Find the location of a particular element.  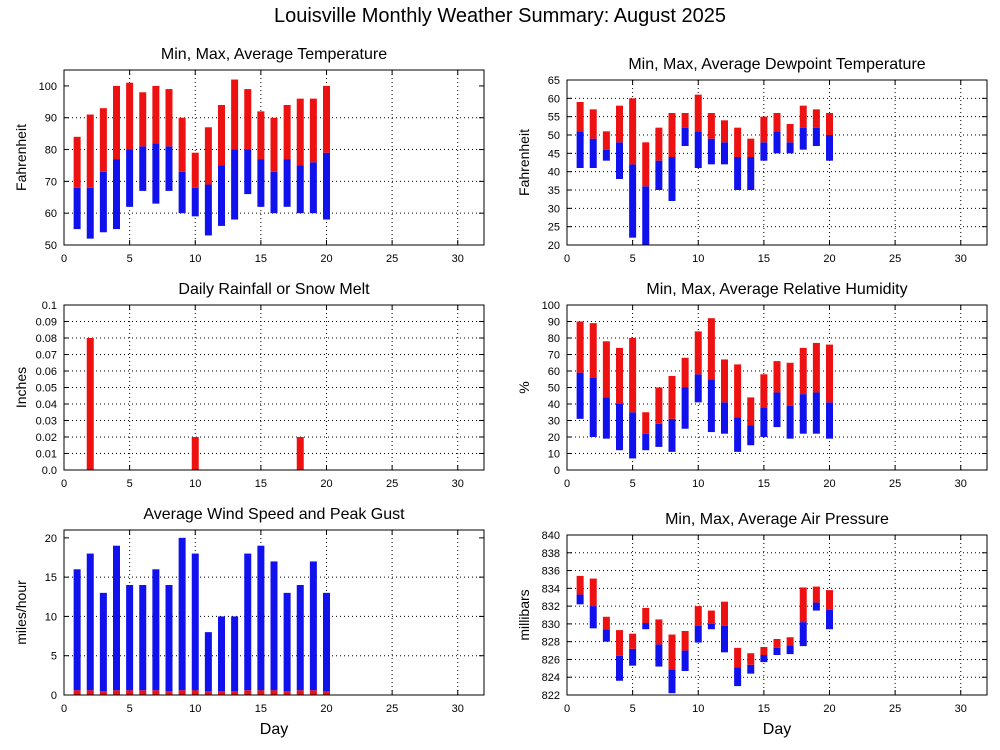

y-axis-label: miles/hour is located at coordinates (21, 612).